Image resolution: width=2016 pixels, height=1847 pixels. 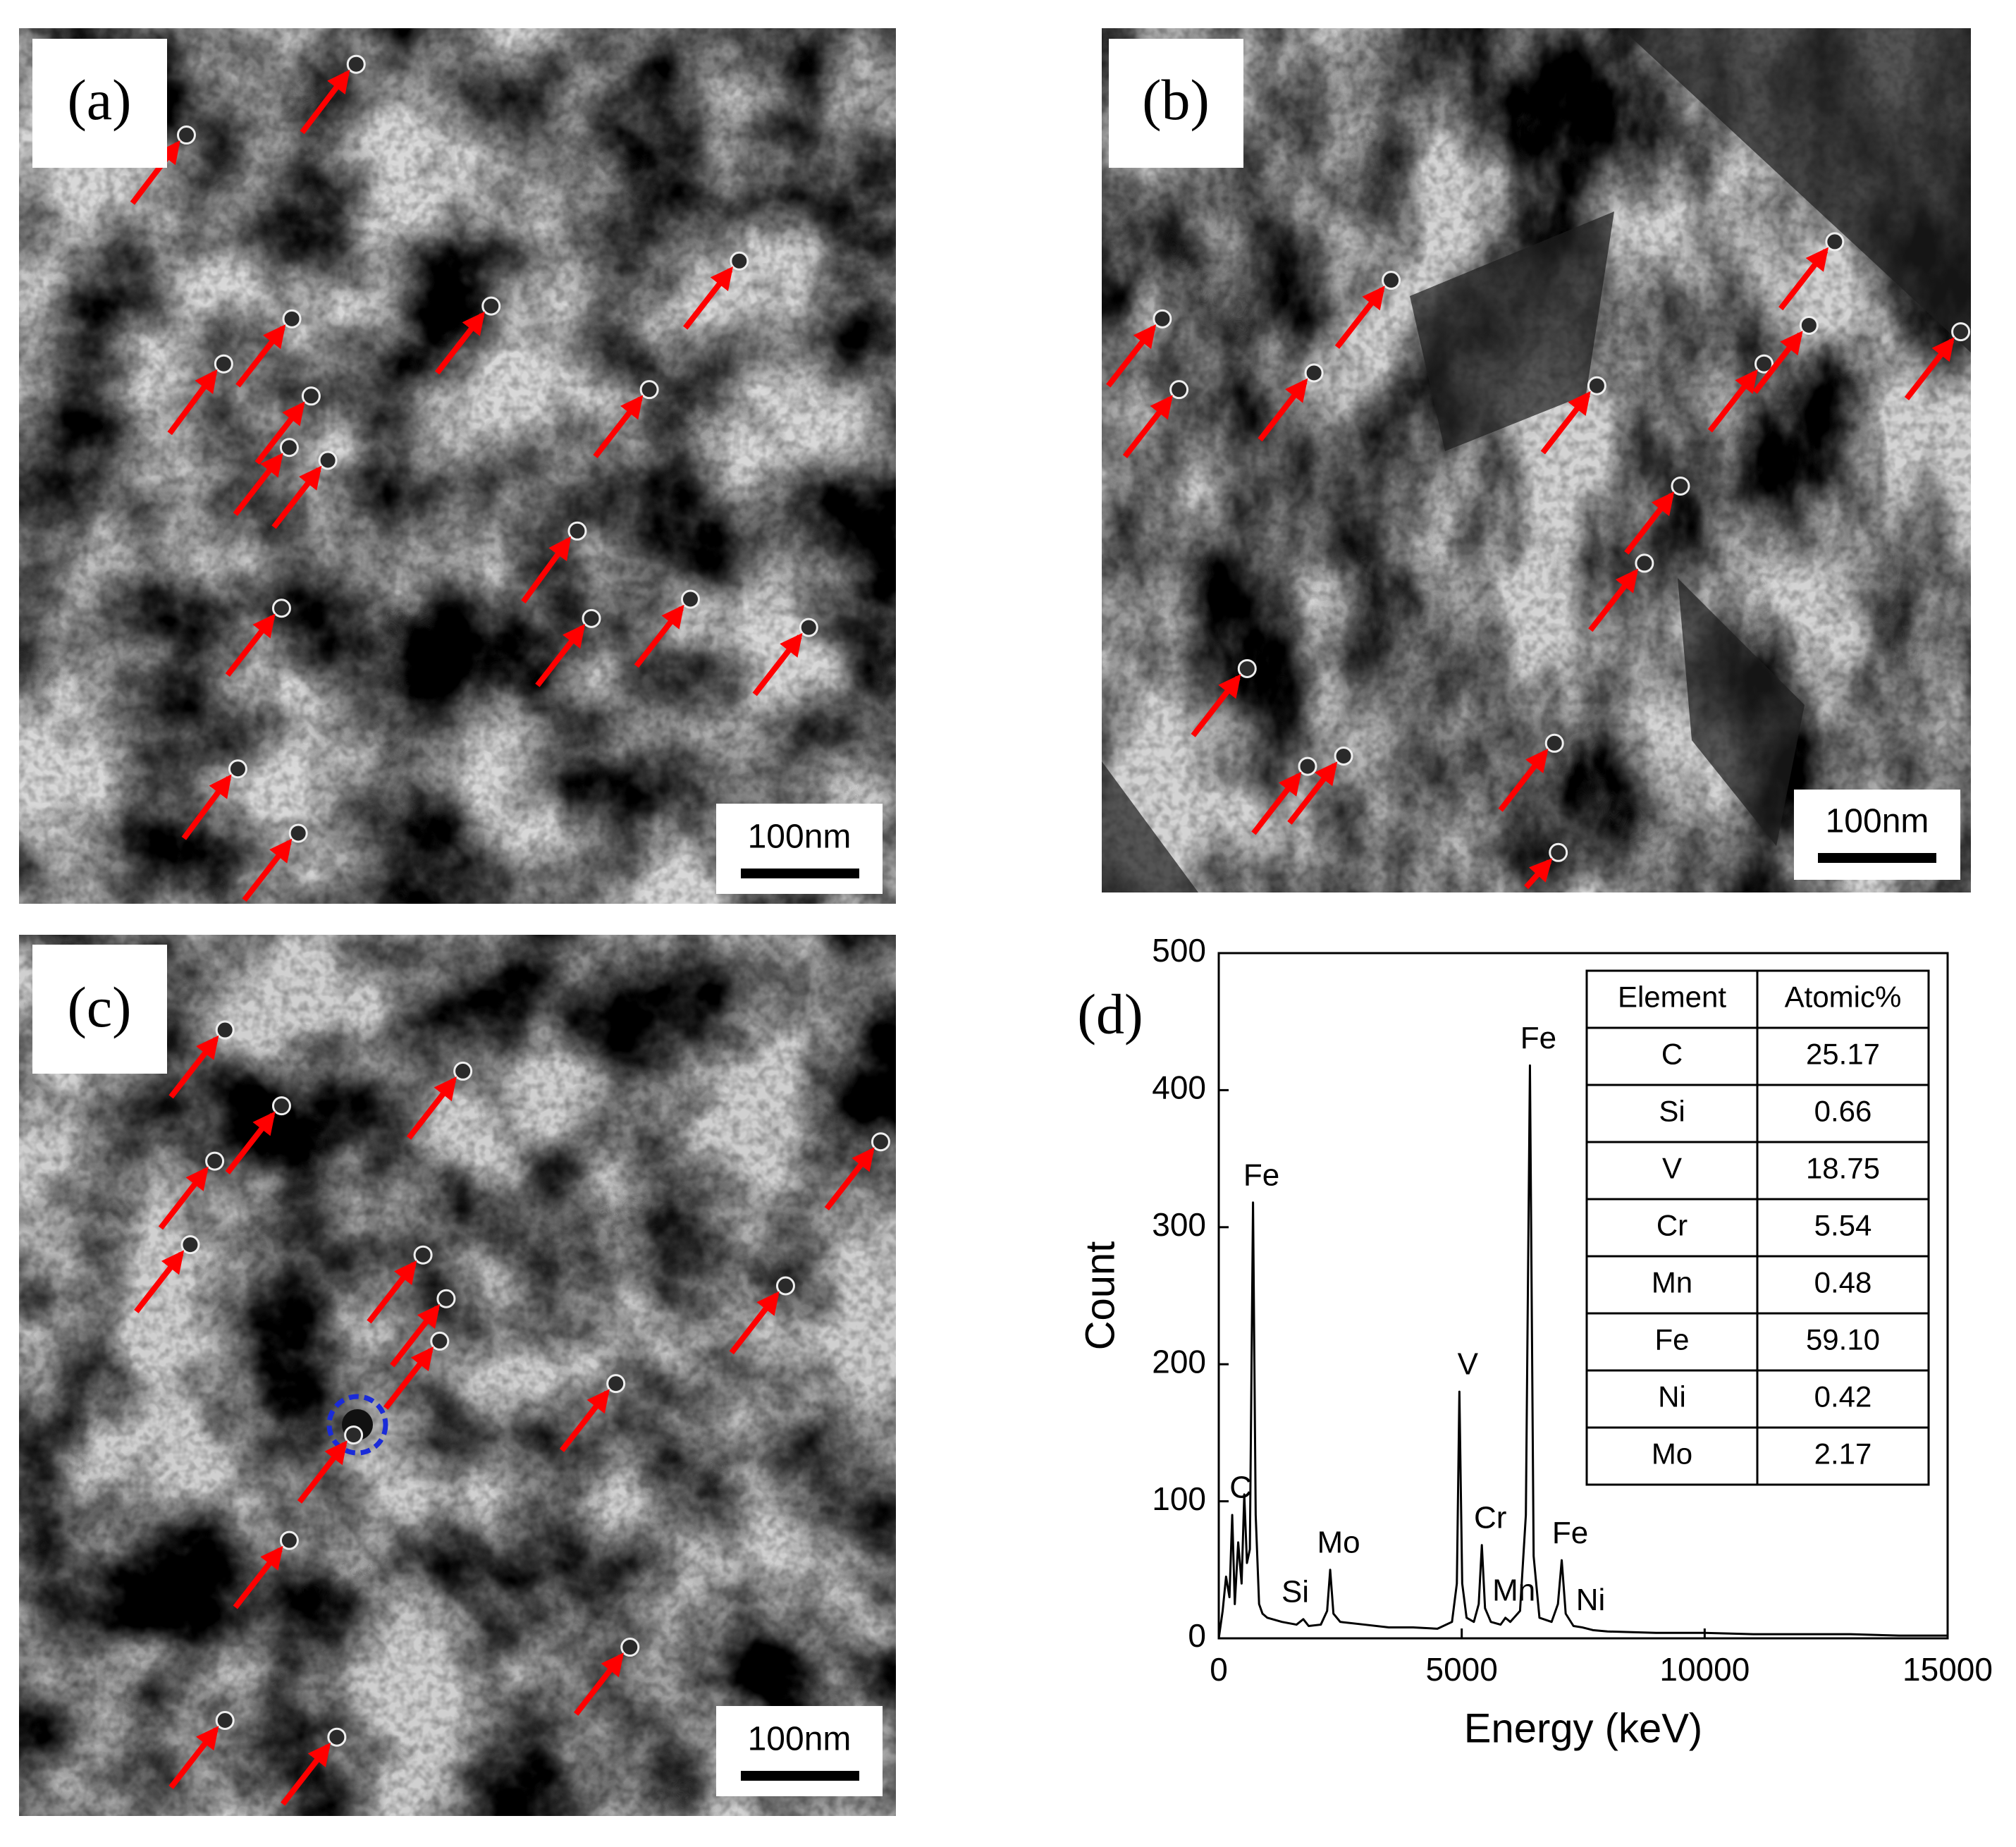 I want to click on panel-label-box: (c), so click(x=99, y=1009).